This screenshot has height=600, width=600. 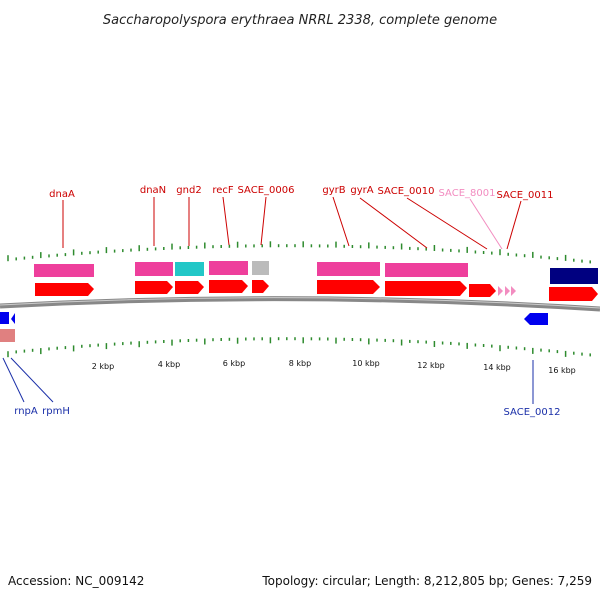 What do you see at coordinates (333, 190) in the screenshot?
I see `gene-label-gyrB: gyrB` at bounding box center [333, 190].